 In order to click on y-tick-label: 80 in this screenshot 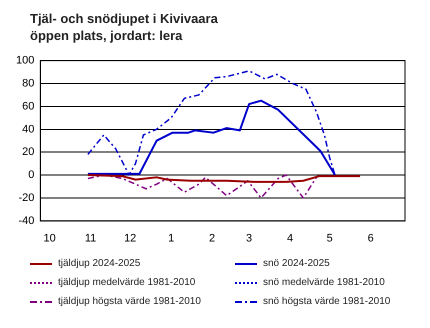, I will do `click(28, 84)`.